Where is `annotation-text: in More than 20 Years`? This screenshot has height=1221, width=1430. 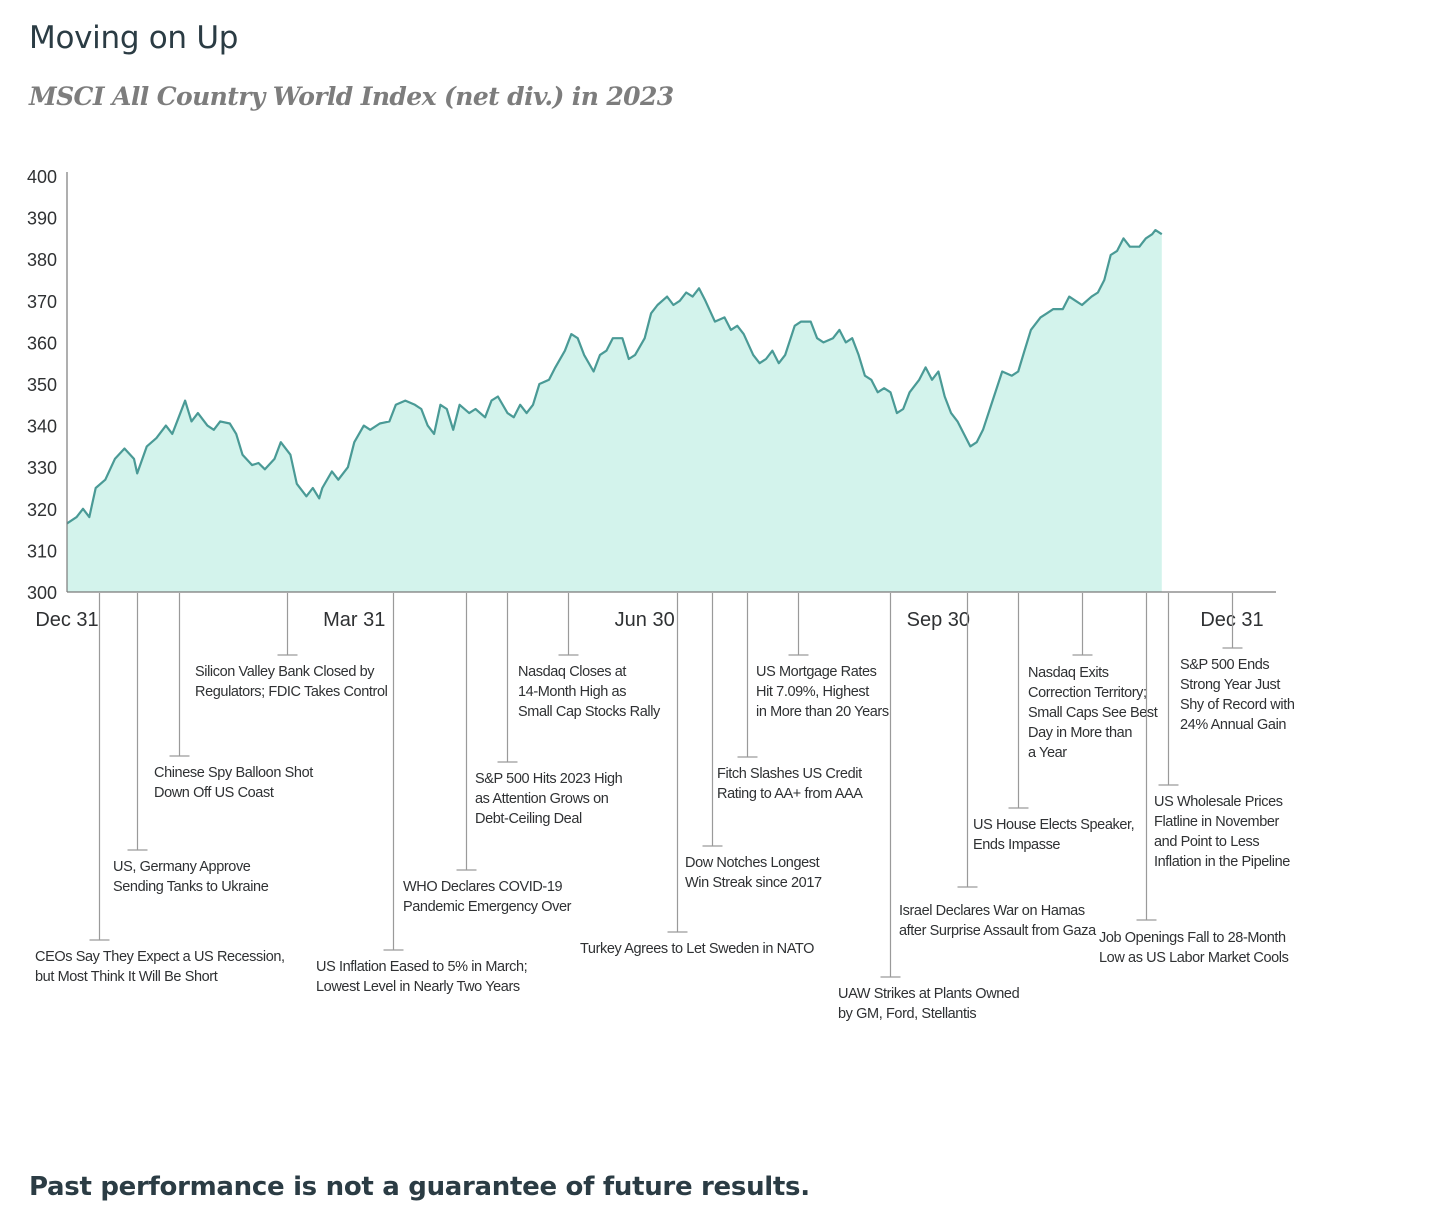
annotation-text: in More than 20 Years is located at coordinates (822, 712).